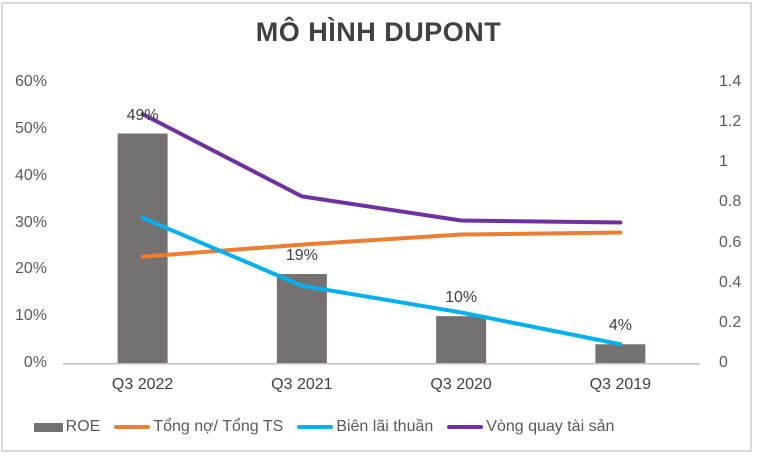 This screenshot has width=757, height=459. Describe the element at coordinates (30, 269) in the screenshot. I see `left-axis-tick-20%: 20%` at that location.